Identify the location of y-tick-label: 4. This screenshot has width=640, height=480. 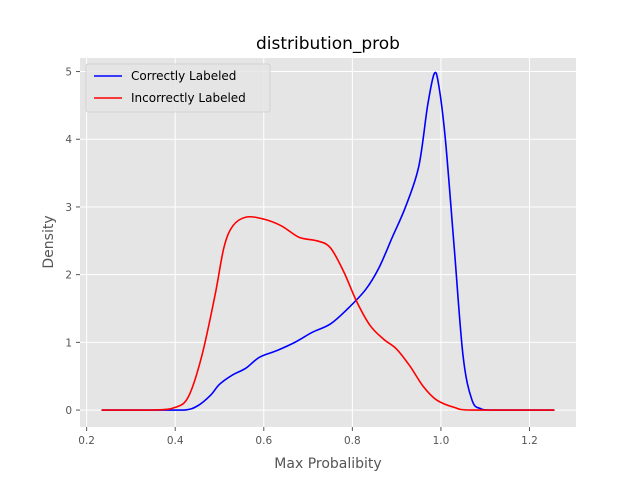
(68, 140).